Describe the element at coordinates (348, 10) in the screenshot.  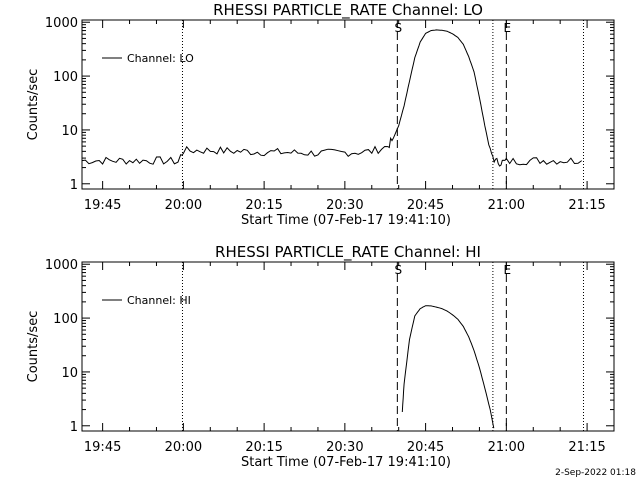
I see `chart-title: RHESSI PARTICLE_RATE Channel: LO` at that location.